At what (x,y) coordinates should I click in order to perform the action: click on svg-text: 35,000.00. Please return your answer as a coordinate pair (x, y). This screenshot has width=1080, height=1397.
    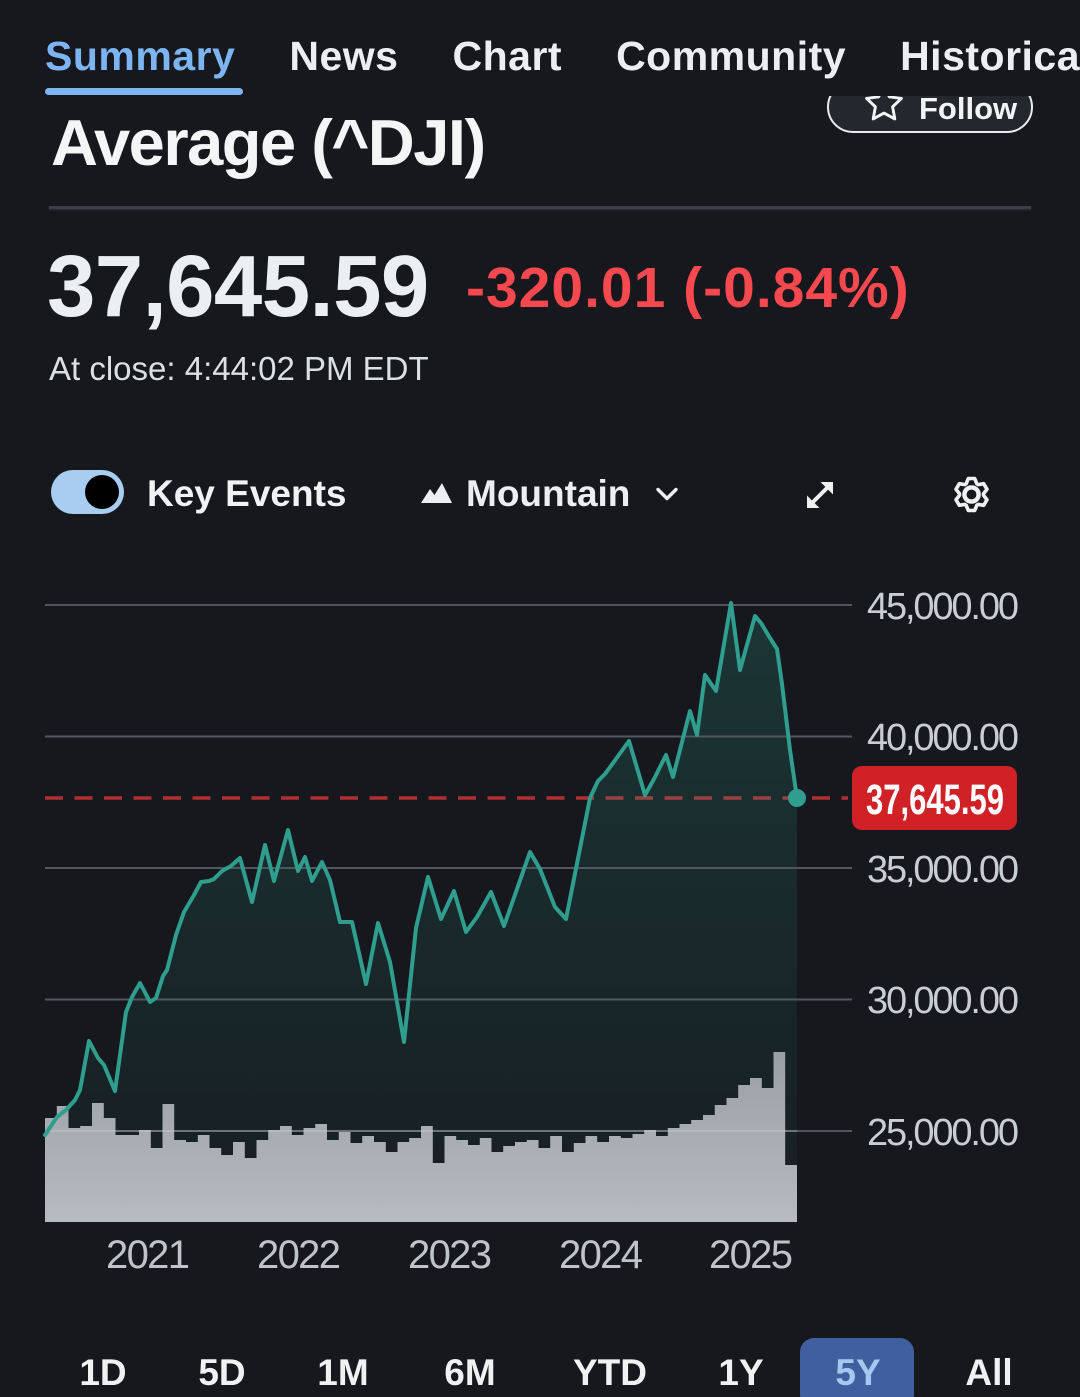
    Looking at the image, I should click on (943, 870).